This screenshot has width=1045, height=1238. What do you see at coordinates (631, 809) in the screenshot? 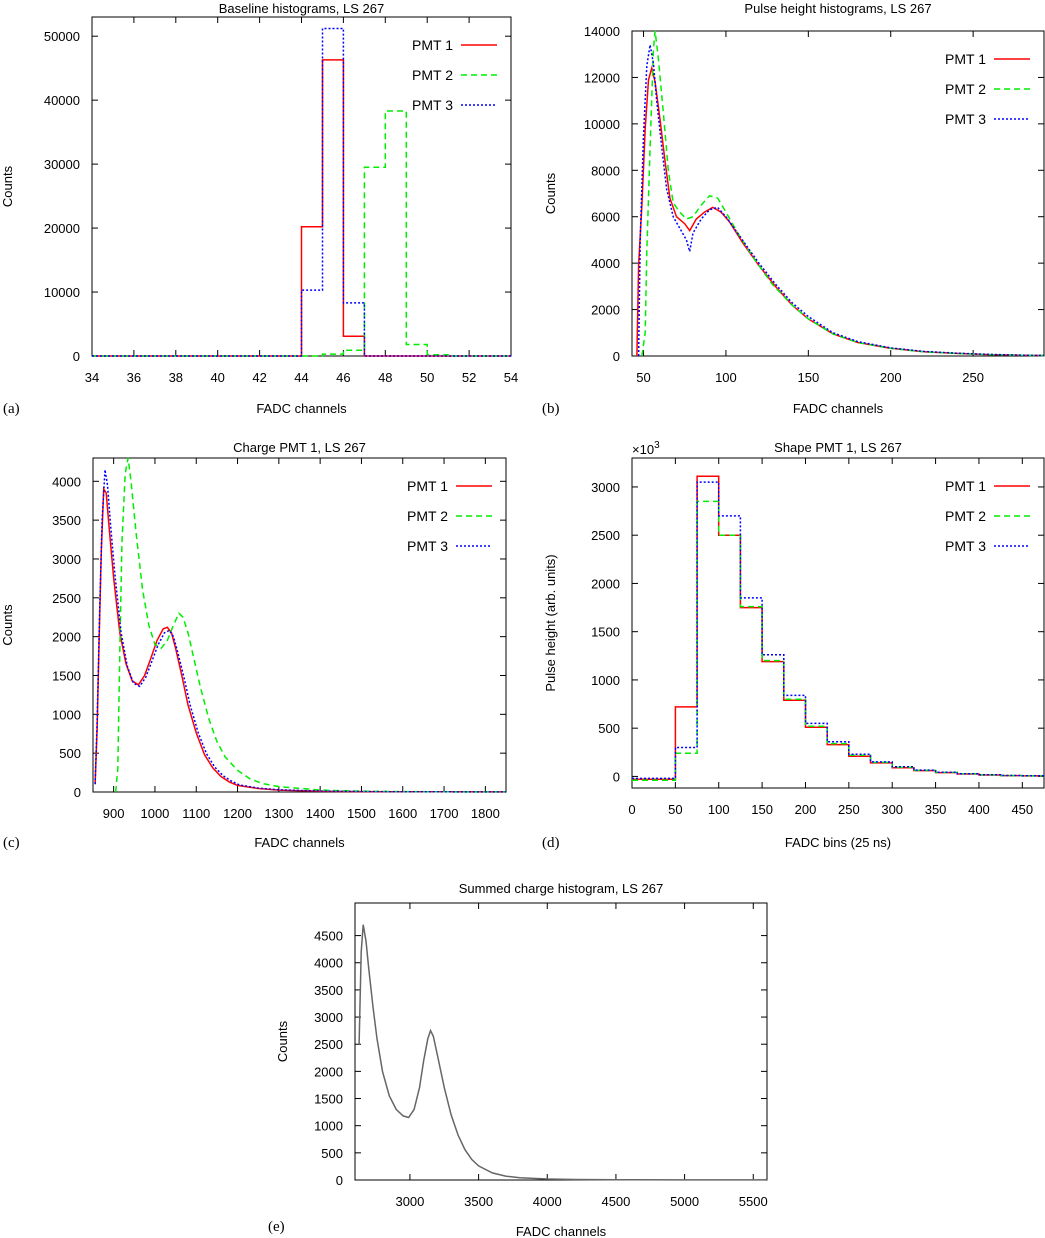
I see `x-tick-label: 0` at bounding box center [631, 809].